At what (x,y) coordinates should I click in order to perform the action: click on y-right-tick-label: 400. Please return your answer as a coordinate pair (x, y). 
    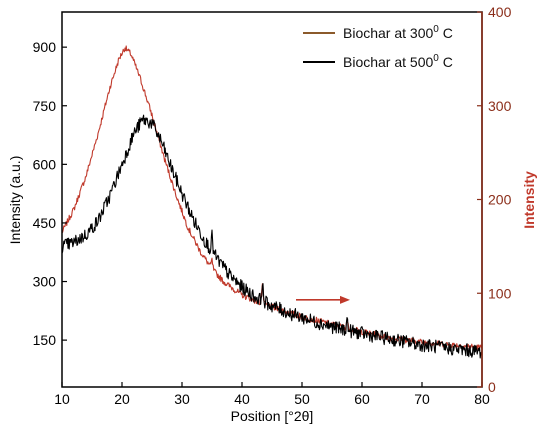
    Looking at the image, I should click on (500, 12).